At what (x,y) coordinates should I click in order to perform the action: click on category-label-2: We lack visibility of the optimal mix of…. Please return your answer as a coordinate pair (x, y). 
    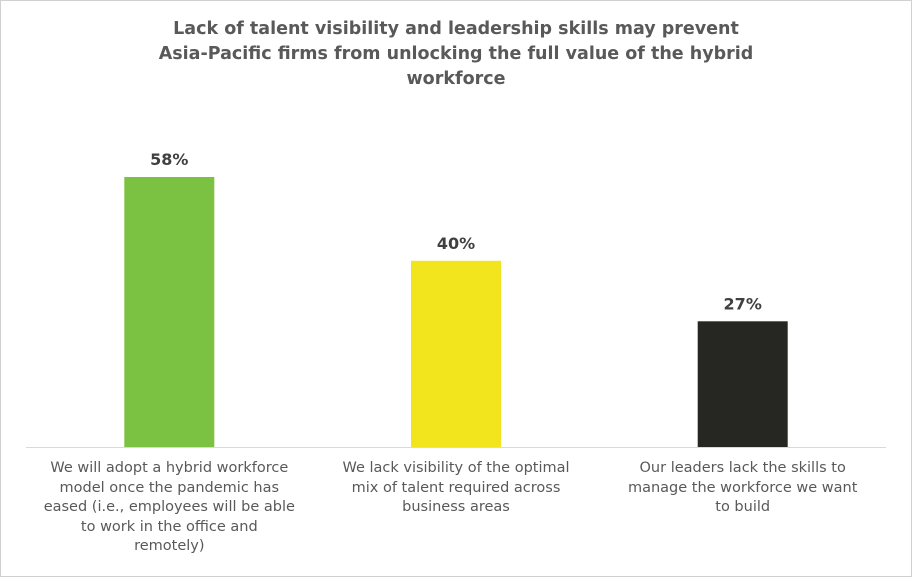
    Looking at the image, I should click on (456, 487).